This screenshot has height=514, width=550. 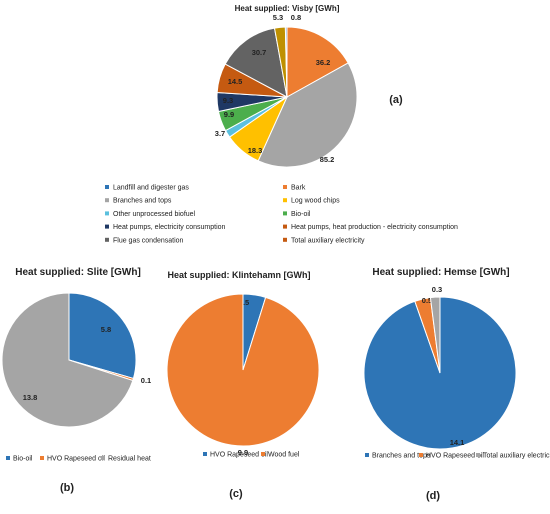 I want to click on panel-label: (d), so click(x=433, y=496).